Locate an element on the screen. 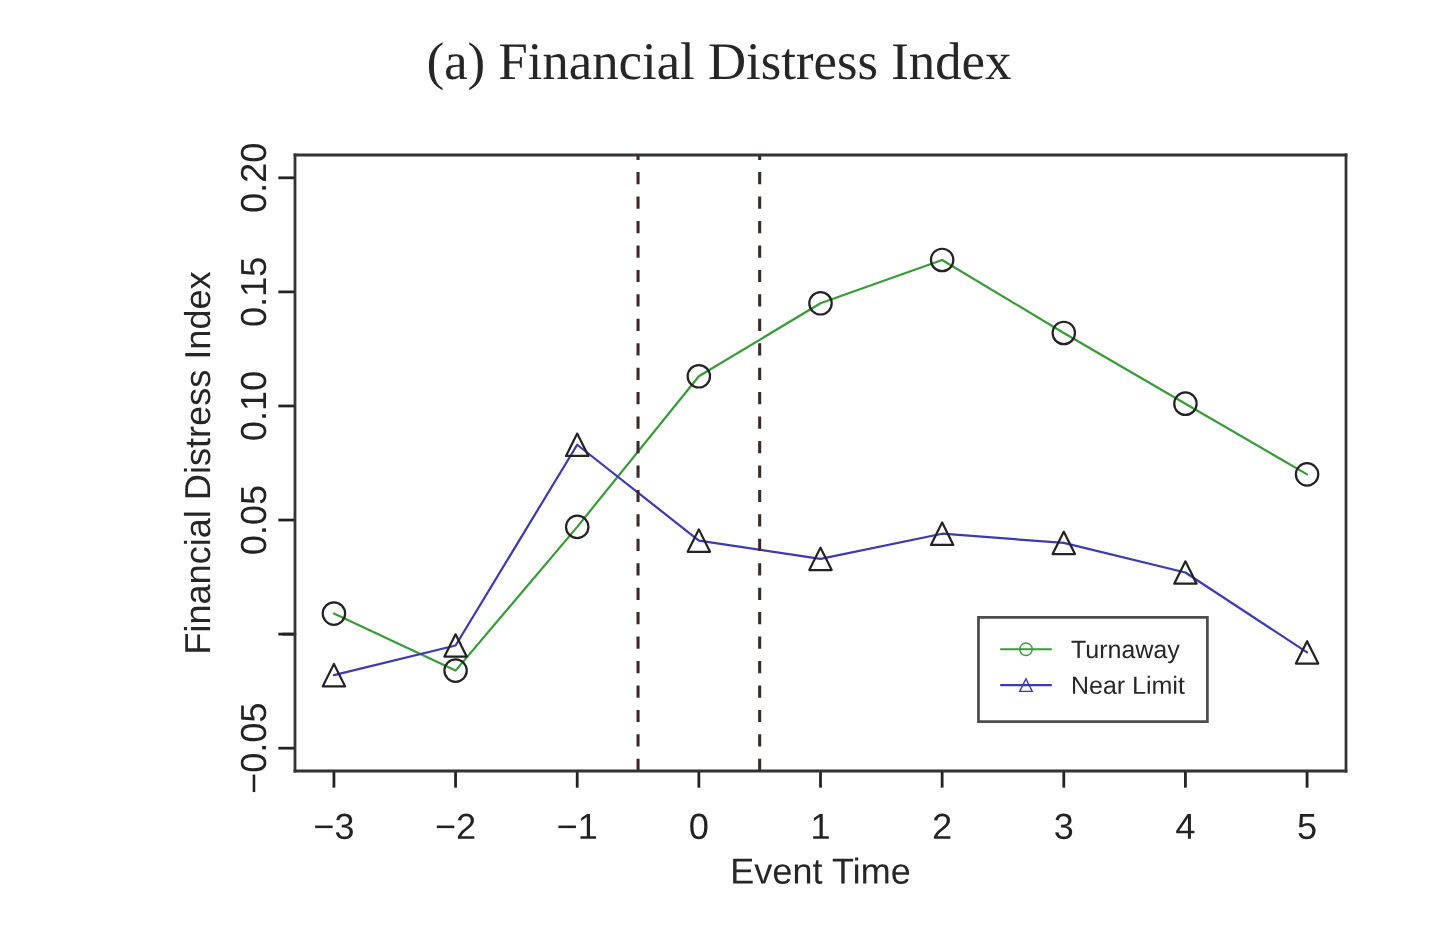 This screenshot has height=941, width=1438. y-tick-label: −0.05 is located at coordinates (253, 748).